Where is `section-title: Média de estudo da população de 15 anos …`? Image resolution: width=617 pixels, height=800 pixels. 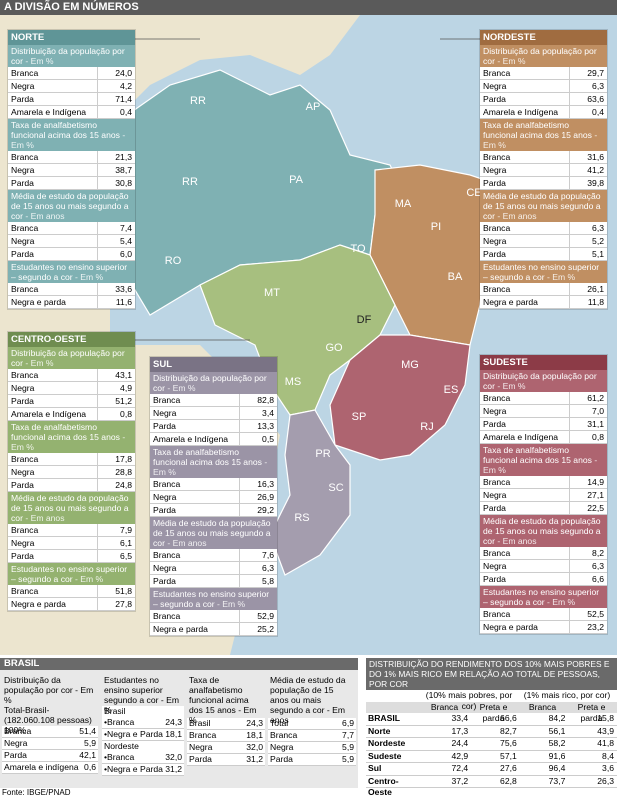 section-title: Média de estudo da população de 15 anos … is located at coordinates (543, 531).